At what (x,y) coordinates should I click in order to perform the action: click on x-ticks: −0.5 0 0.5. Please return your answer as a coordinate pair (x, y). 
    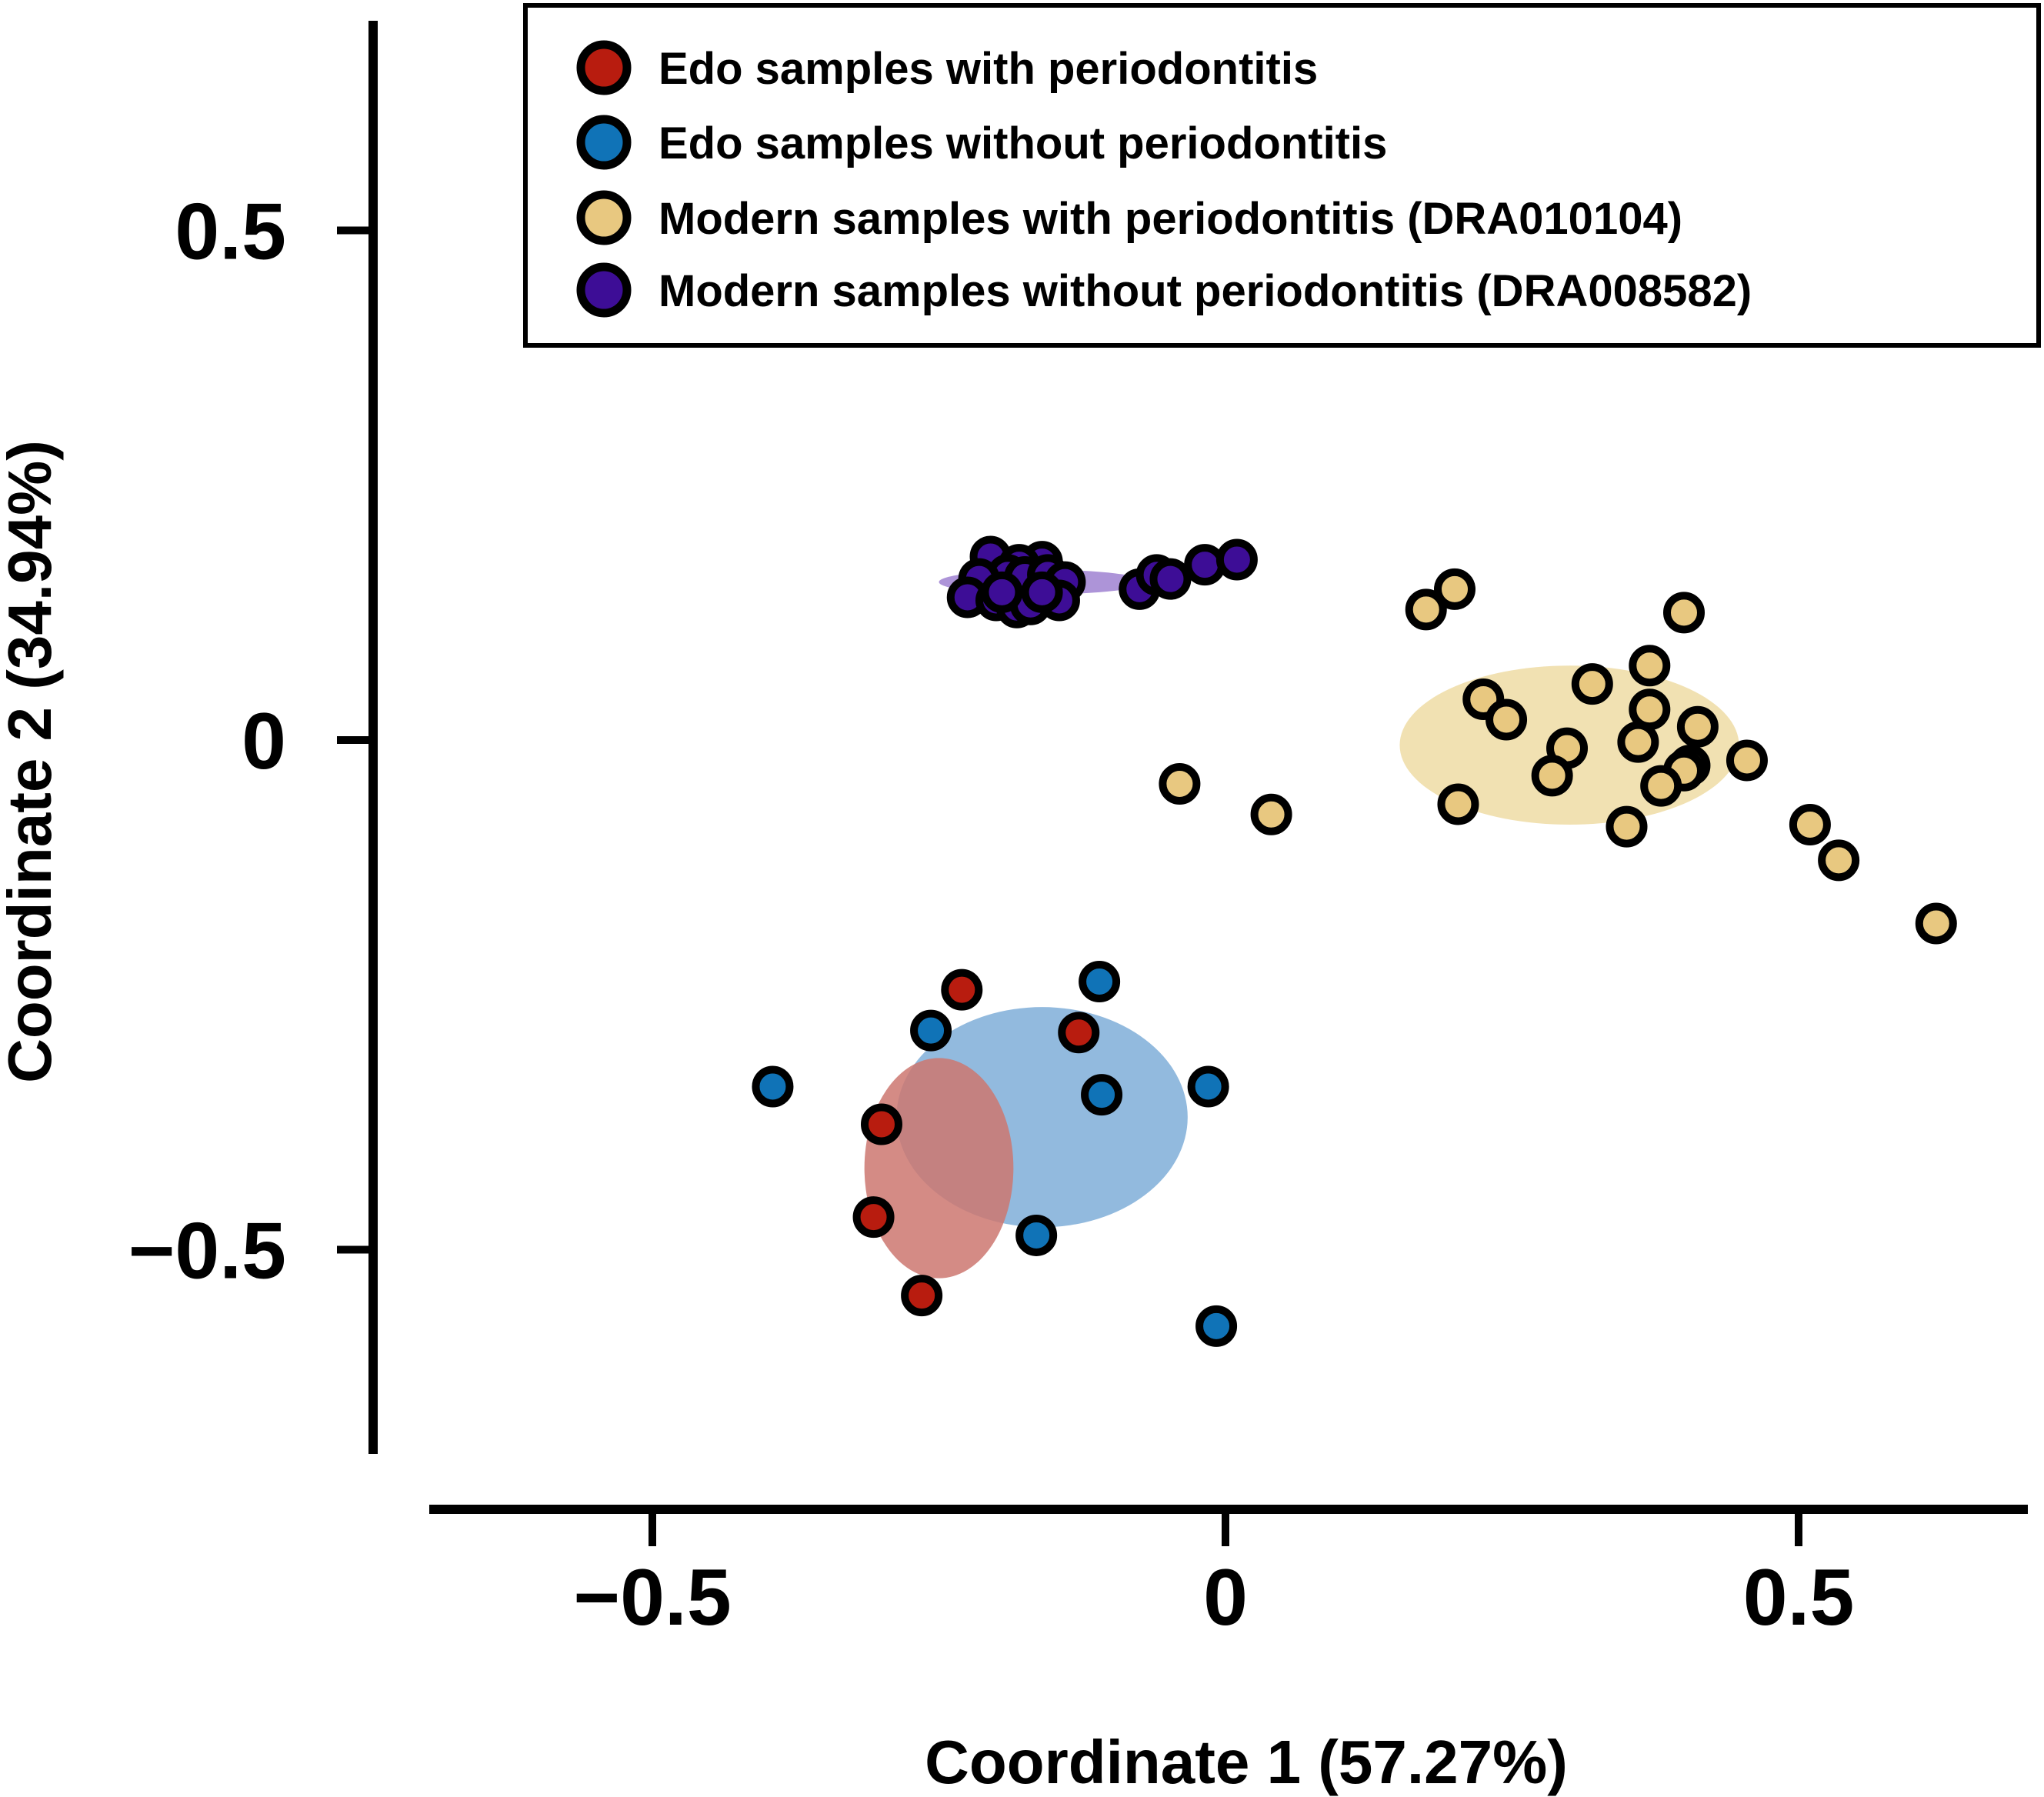
    Looking at the image, I should click on (1213, 1576).